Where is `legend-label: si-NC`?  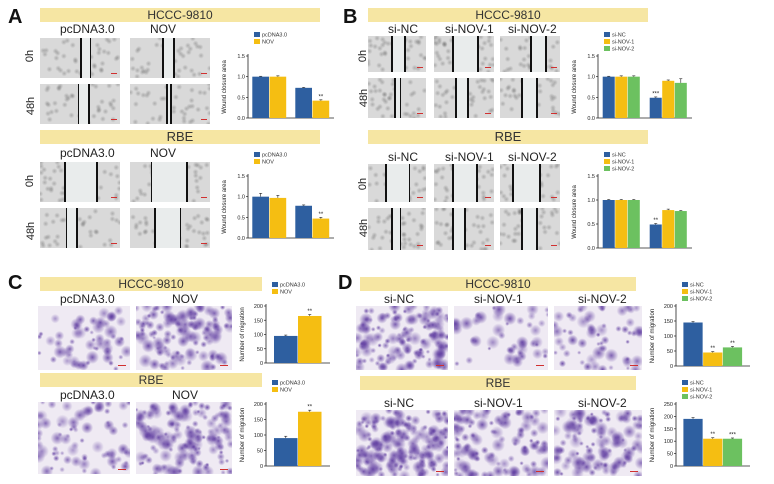 legend-label: si-NC is located at coordinates (619, 156).